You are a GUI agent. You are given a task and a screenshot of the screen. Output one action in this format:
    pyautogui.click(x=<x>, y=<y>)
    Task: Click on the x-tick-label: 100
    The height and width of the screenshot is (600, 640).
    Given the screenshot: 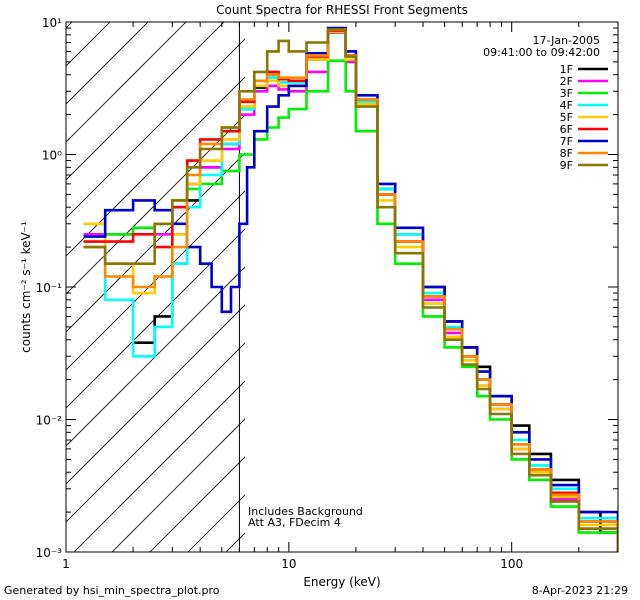 What is the action you would take?
    pyautogui.click(x=511, y=564)
    